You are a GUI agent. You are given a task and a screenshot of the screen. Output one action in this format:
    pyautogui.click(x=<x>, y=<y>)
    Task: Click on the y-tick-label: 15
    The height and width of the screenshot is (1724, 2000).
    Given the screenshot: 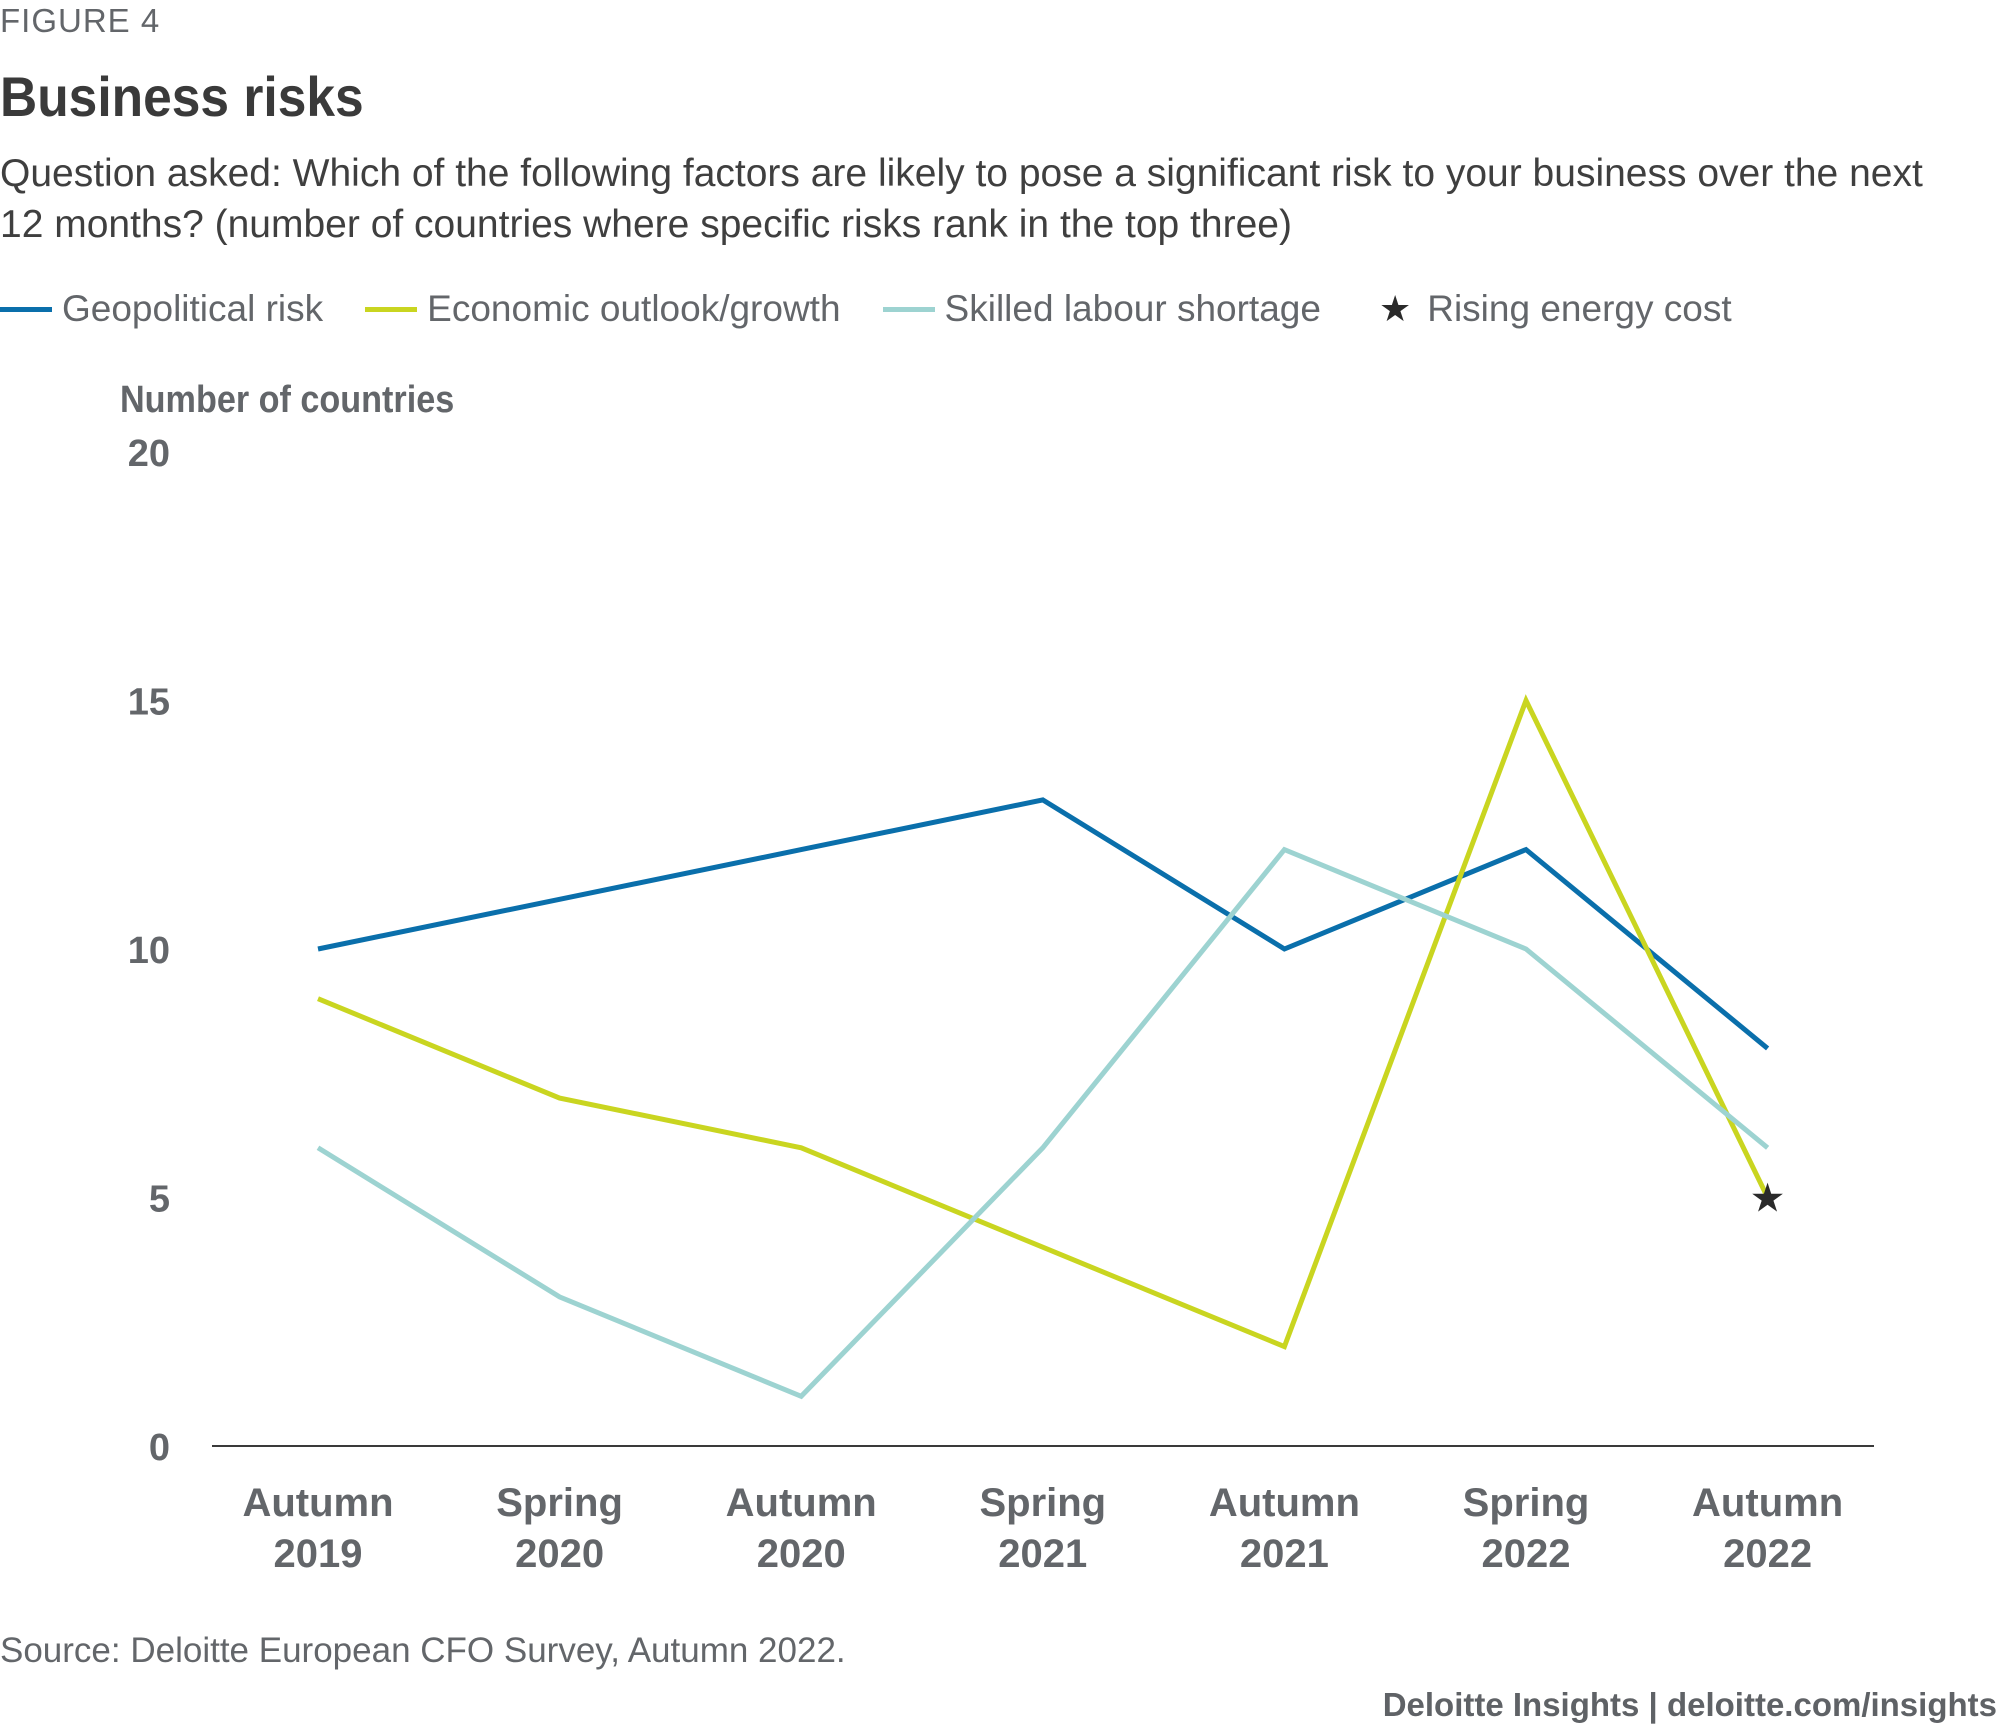 What is the action you would take?
    pyautogui.click(x=149, y=703)
    